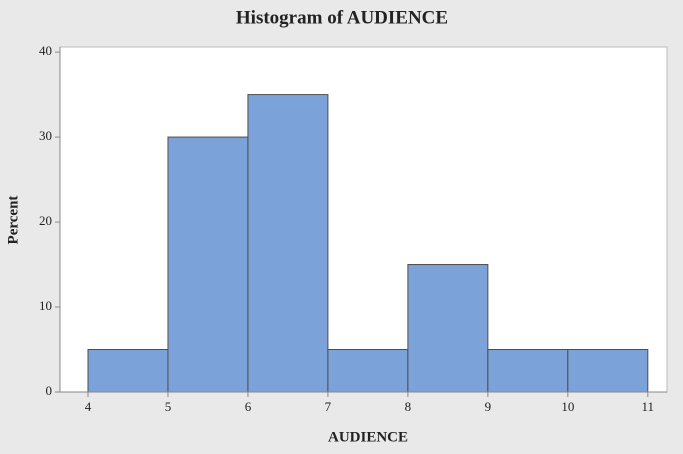  I want to click on y-tick-label: 20, so click(45, 220).